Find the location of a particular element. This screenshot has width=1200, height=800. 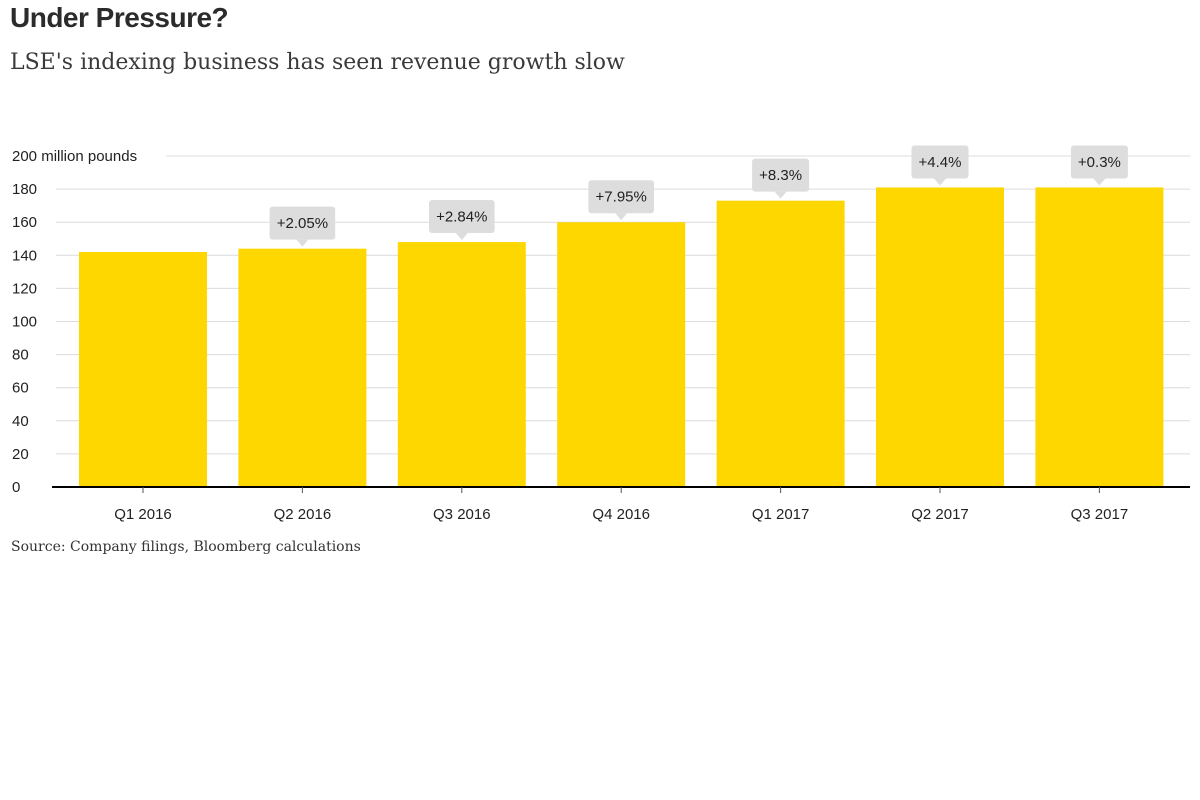

x-tick-label: Q3 2017 is located at coordinates (1100, 514).